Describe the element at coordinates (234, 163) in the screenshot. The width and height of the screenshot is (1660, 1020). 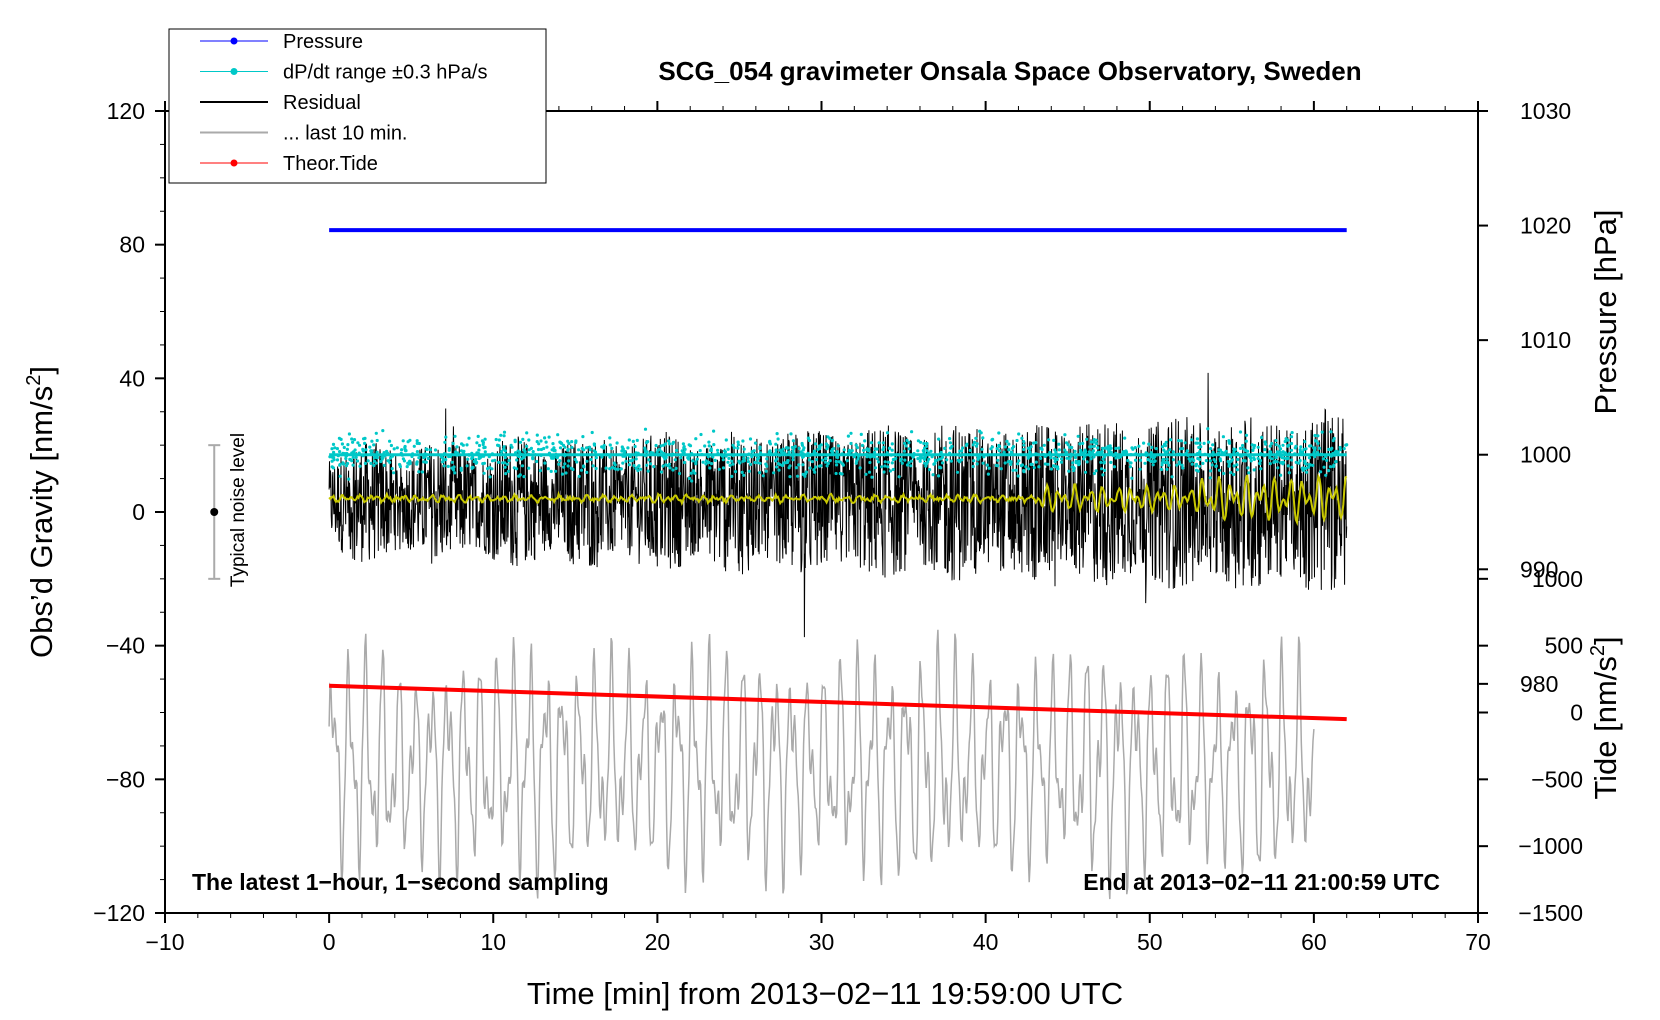
I see `legend-marker` at that location.